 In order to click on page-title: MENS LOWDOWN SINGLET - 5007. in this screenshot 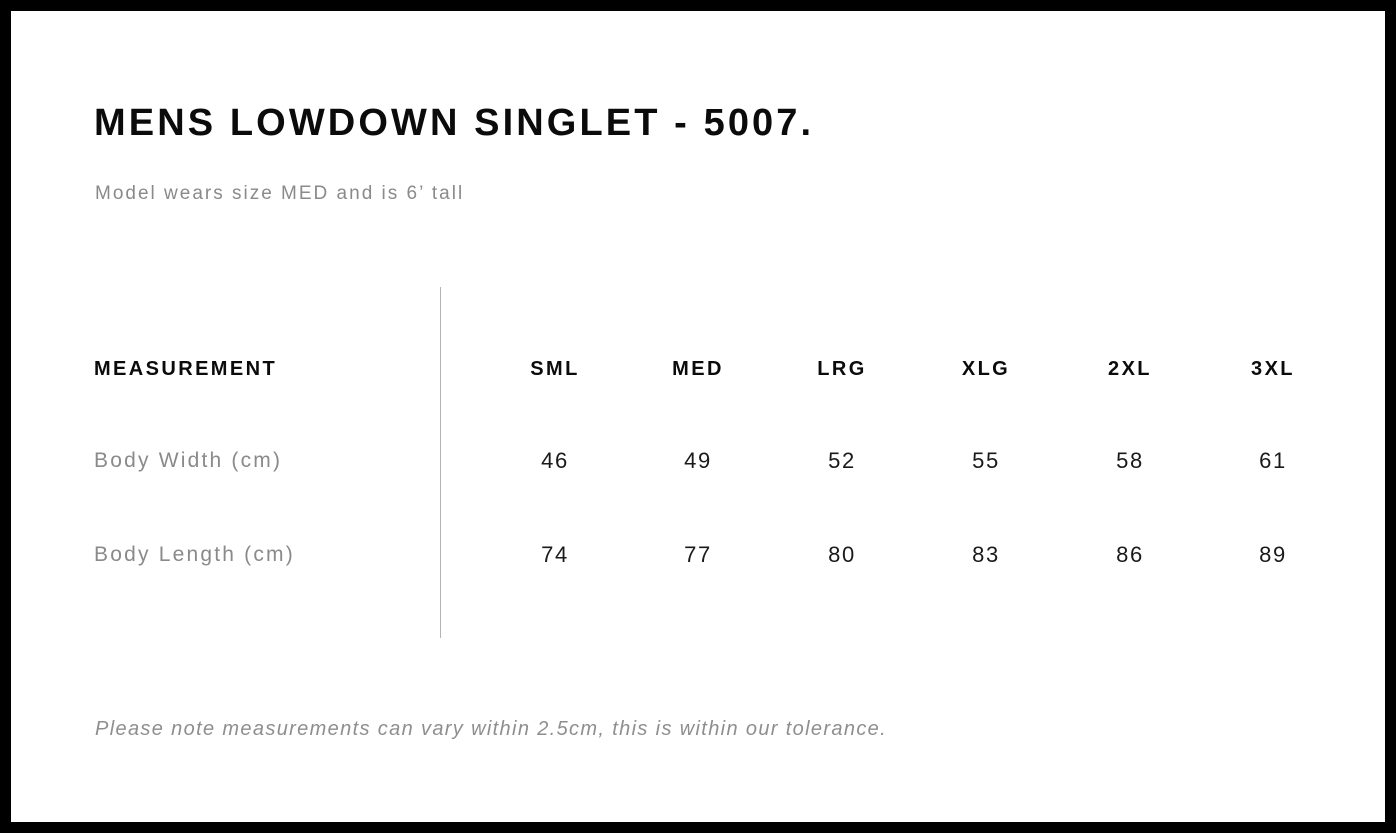, I will do `click(454, 123)`.